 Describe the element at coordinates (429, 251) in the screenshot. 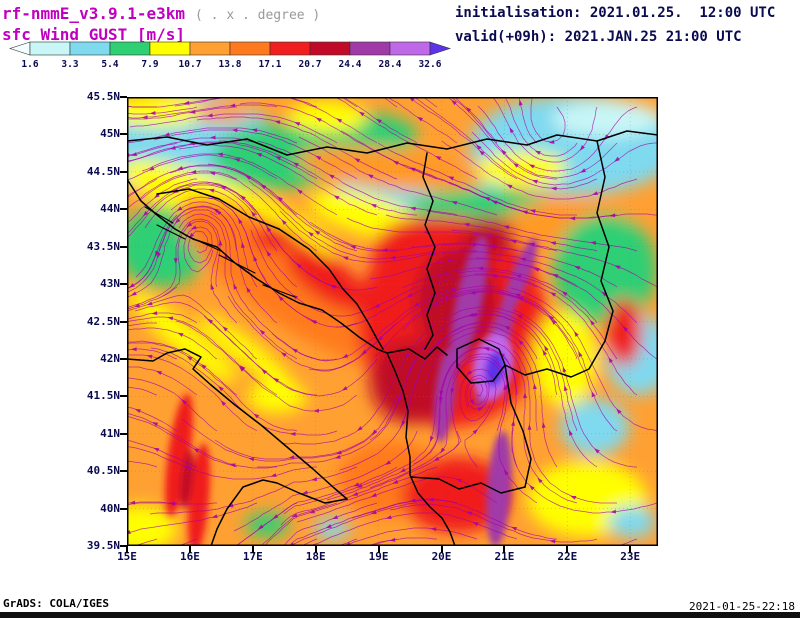

I see `border-drina` at that location.